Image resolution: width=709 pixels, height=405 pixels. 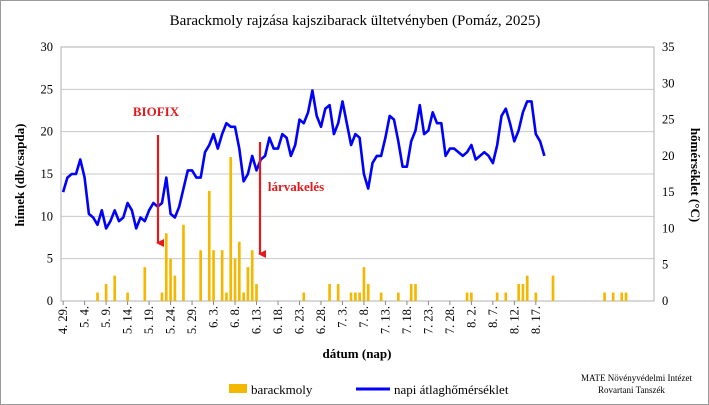 I want to click on y-right-tick-label: 10, so click(x=668, y=228).